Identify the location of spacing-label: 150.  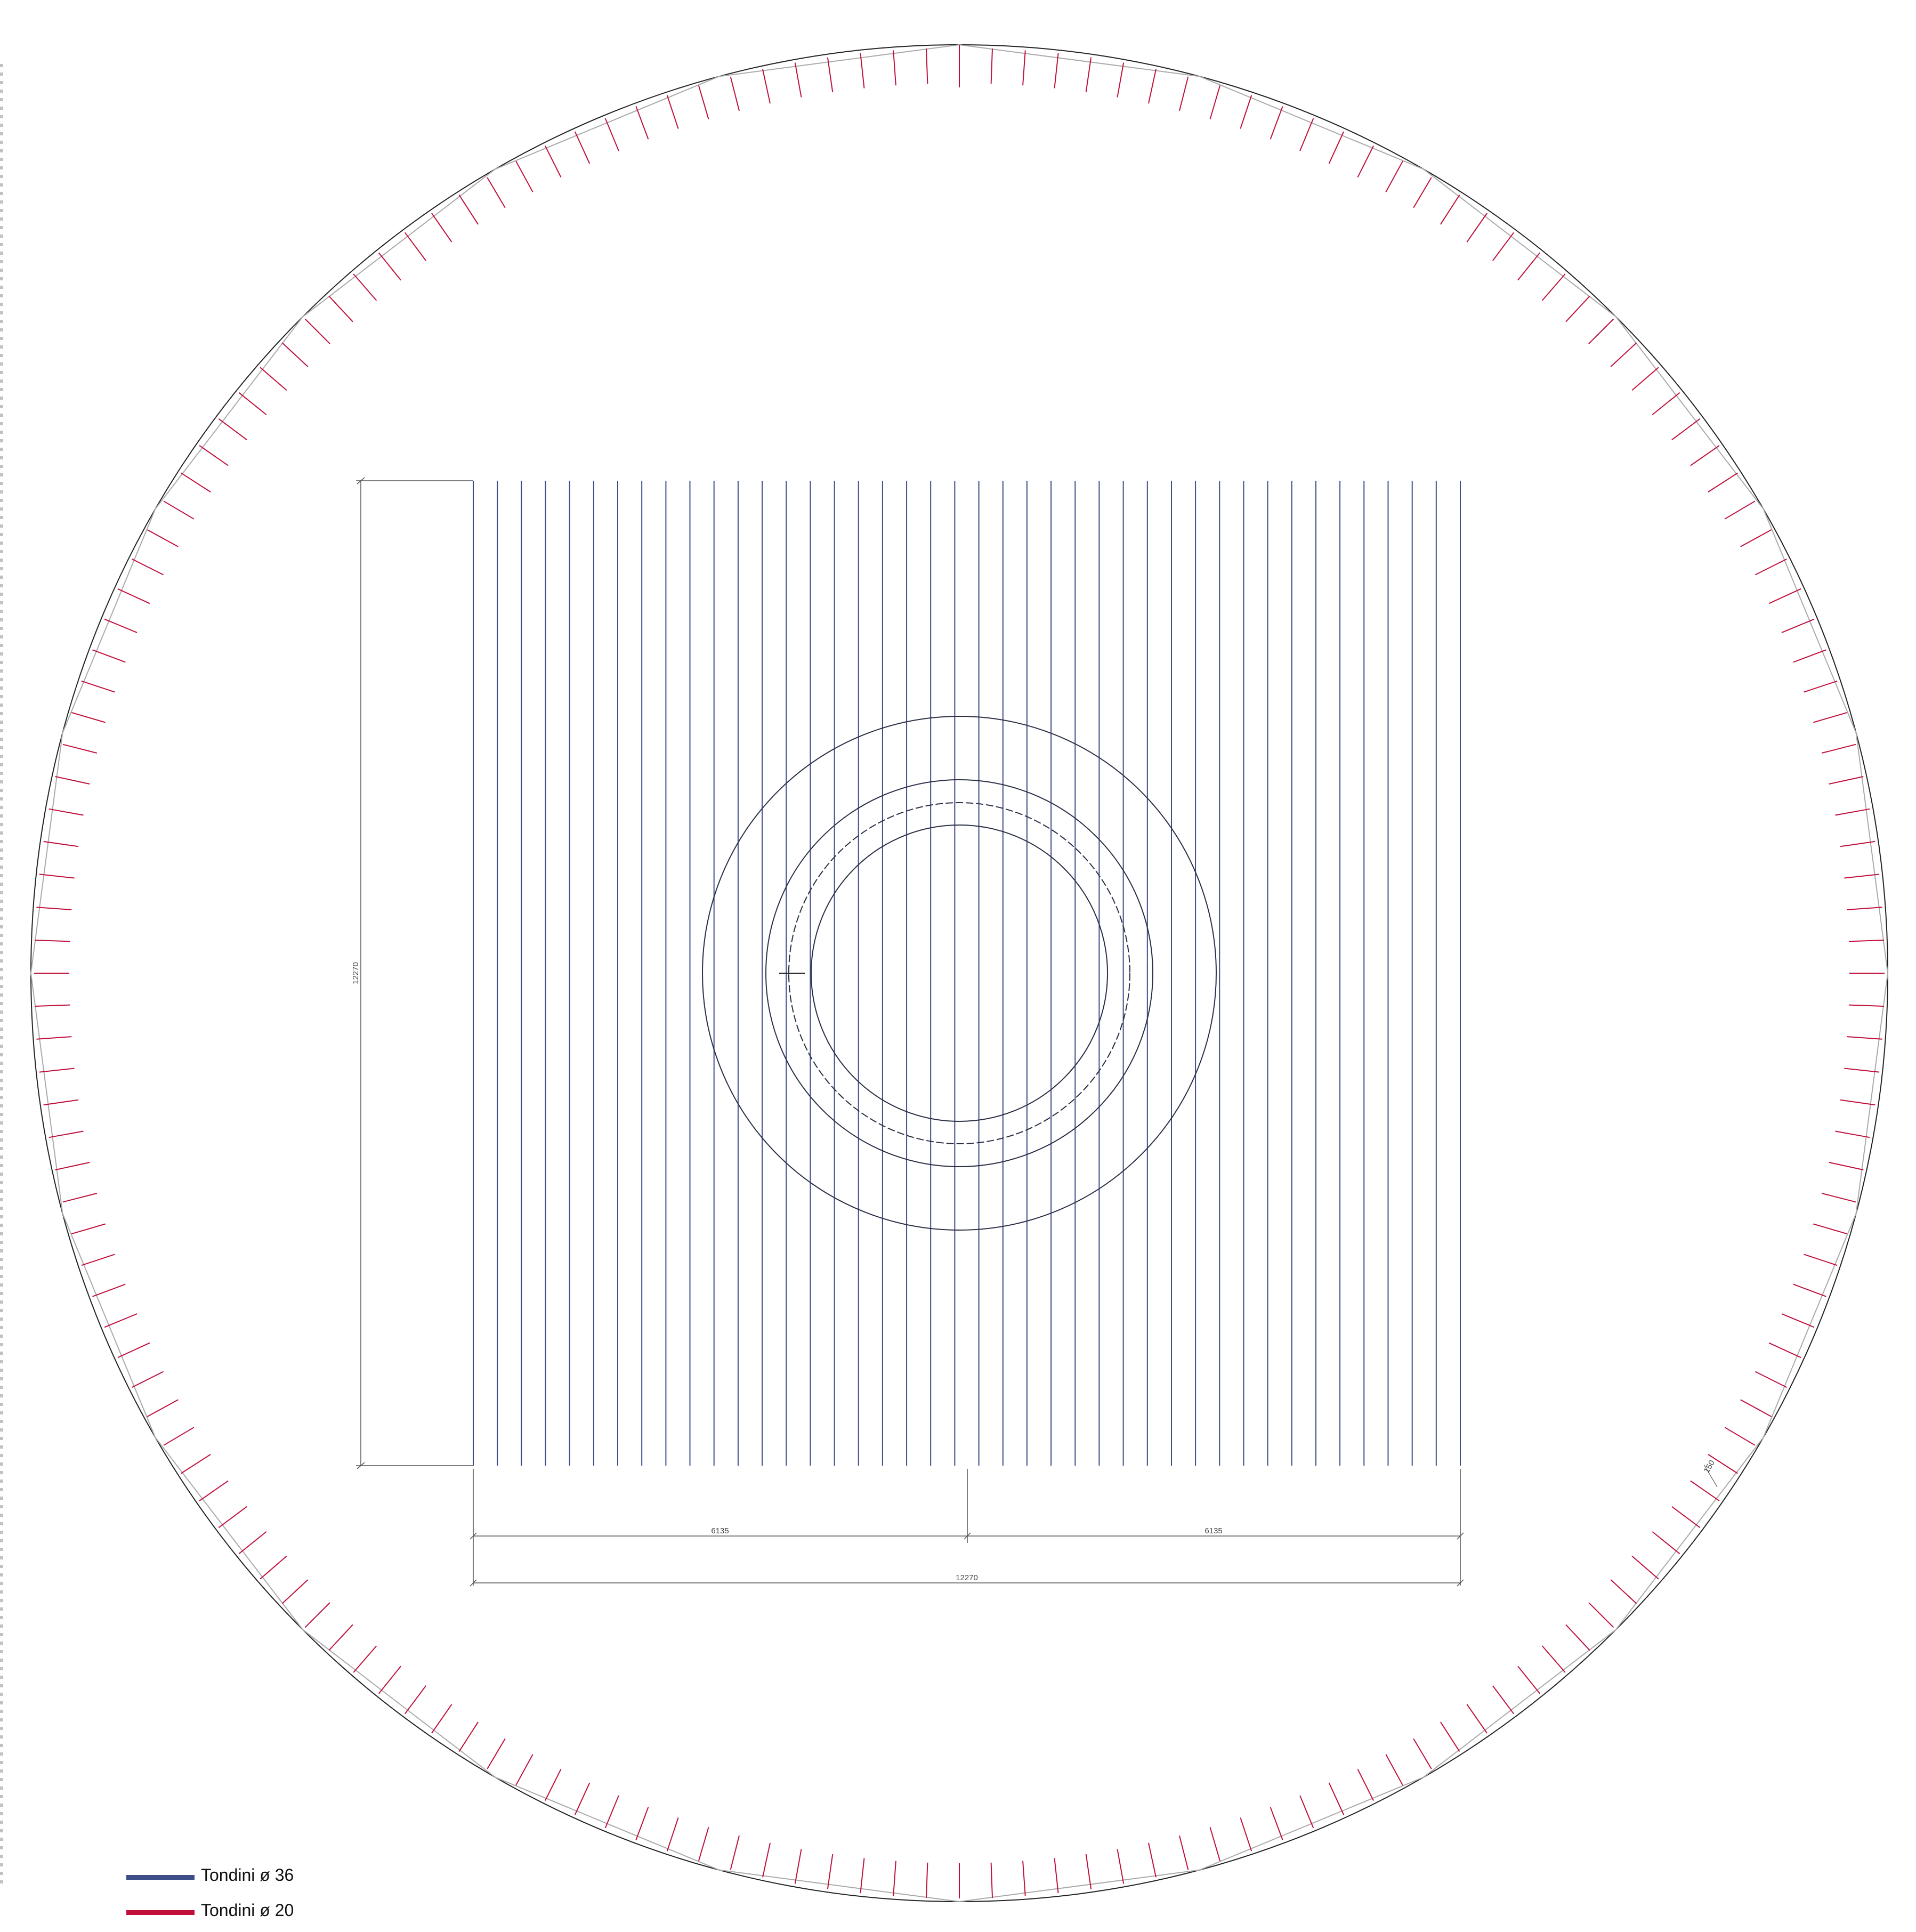
(1709, 1467).